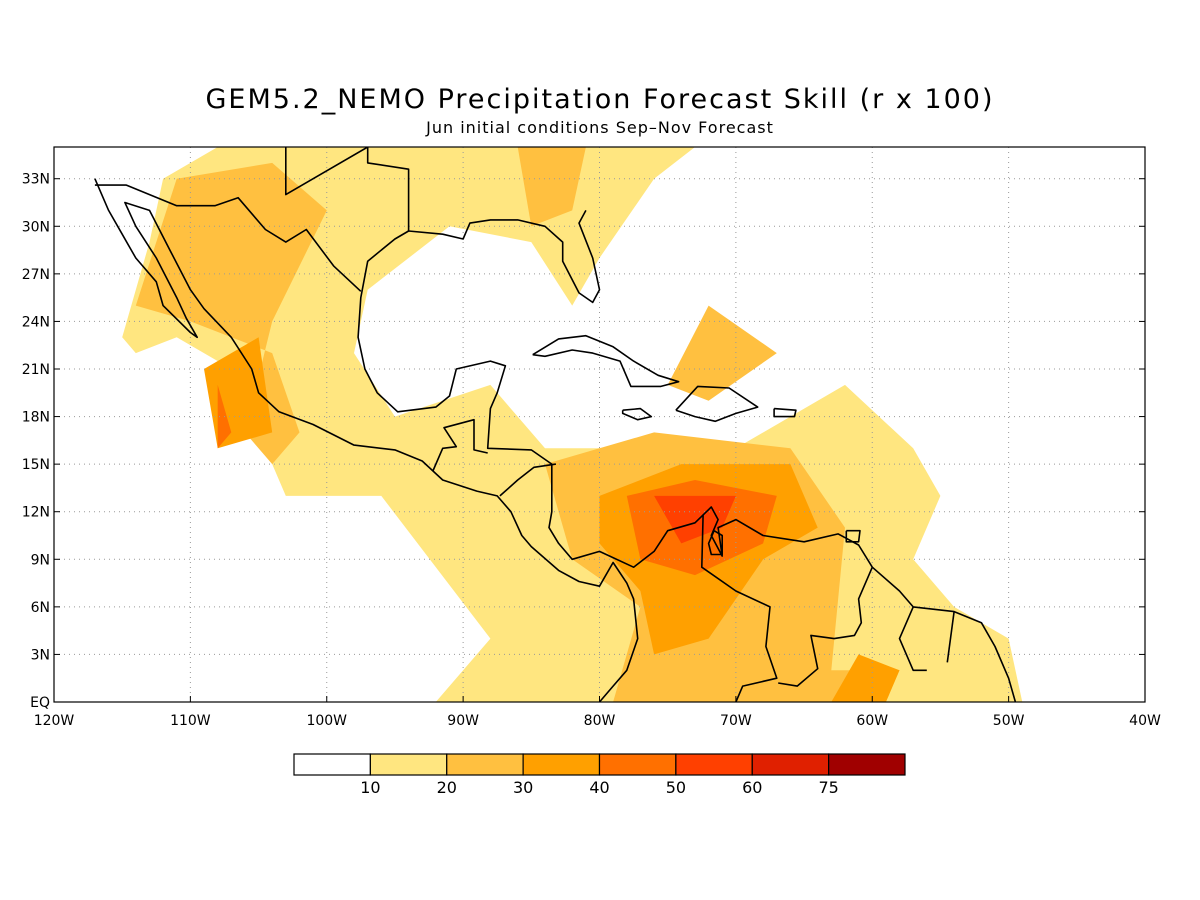 The width and height of the screenshot is (1200, 900). I want to click on coastline-trinidad, so click(853, 536).